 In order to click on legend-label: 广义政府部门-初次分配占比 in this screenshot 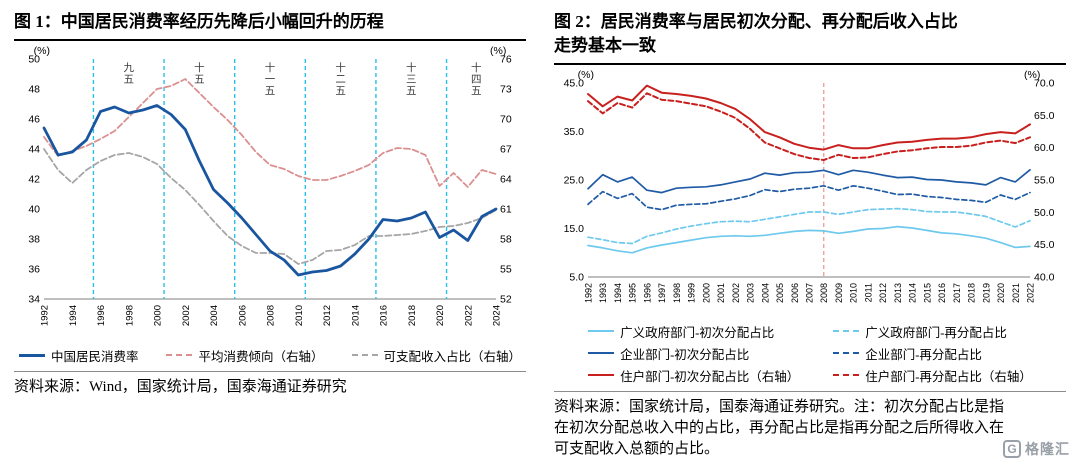, I will do `click(697, 332)`.